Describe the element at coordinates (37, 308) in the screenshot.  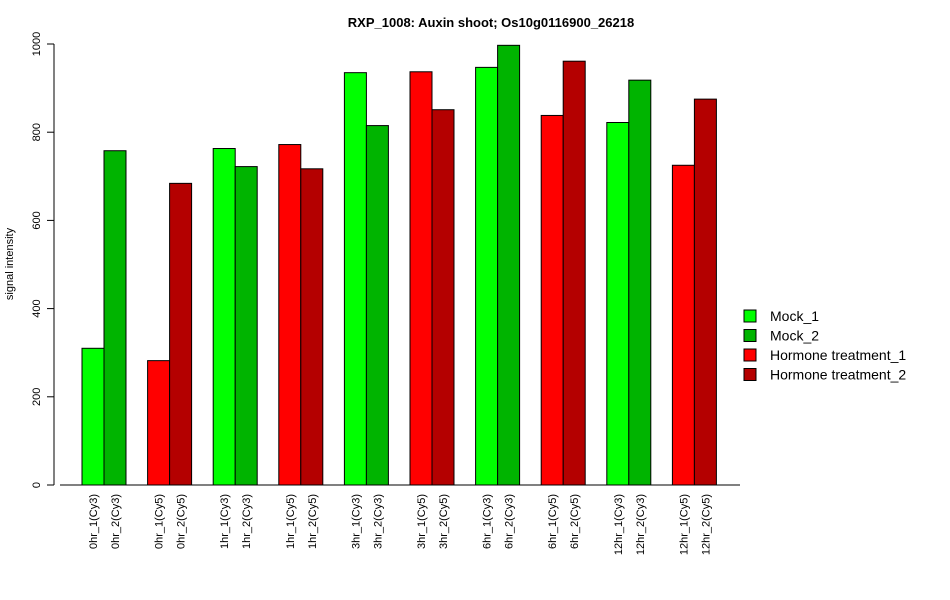
I see `y-tick-label: 400` at that location.